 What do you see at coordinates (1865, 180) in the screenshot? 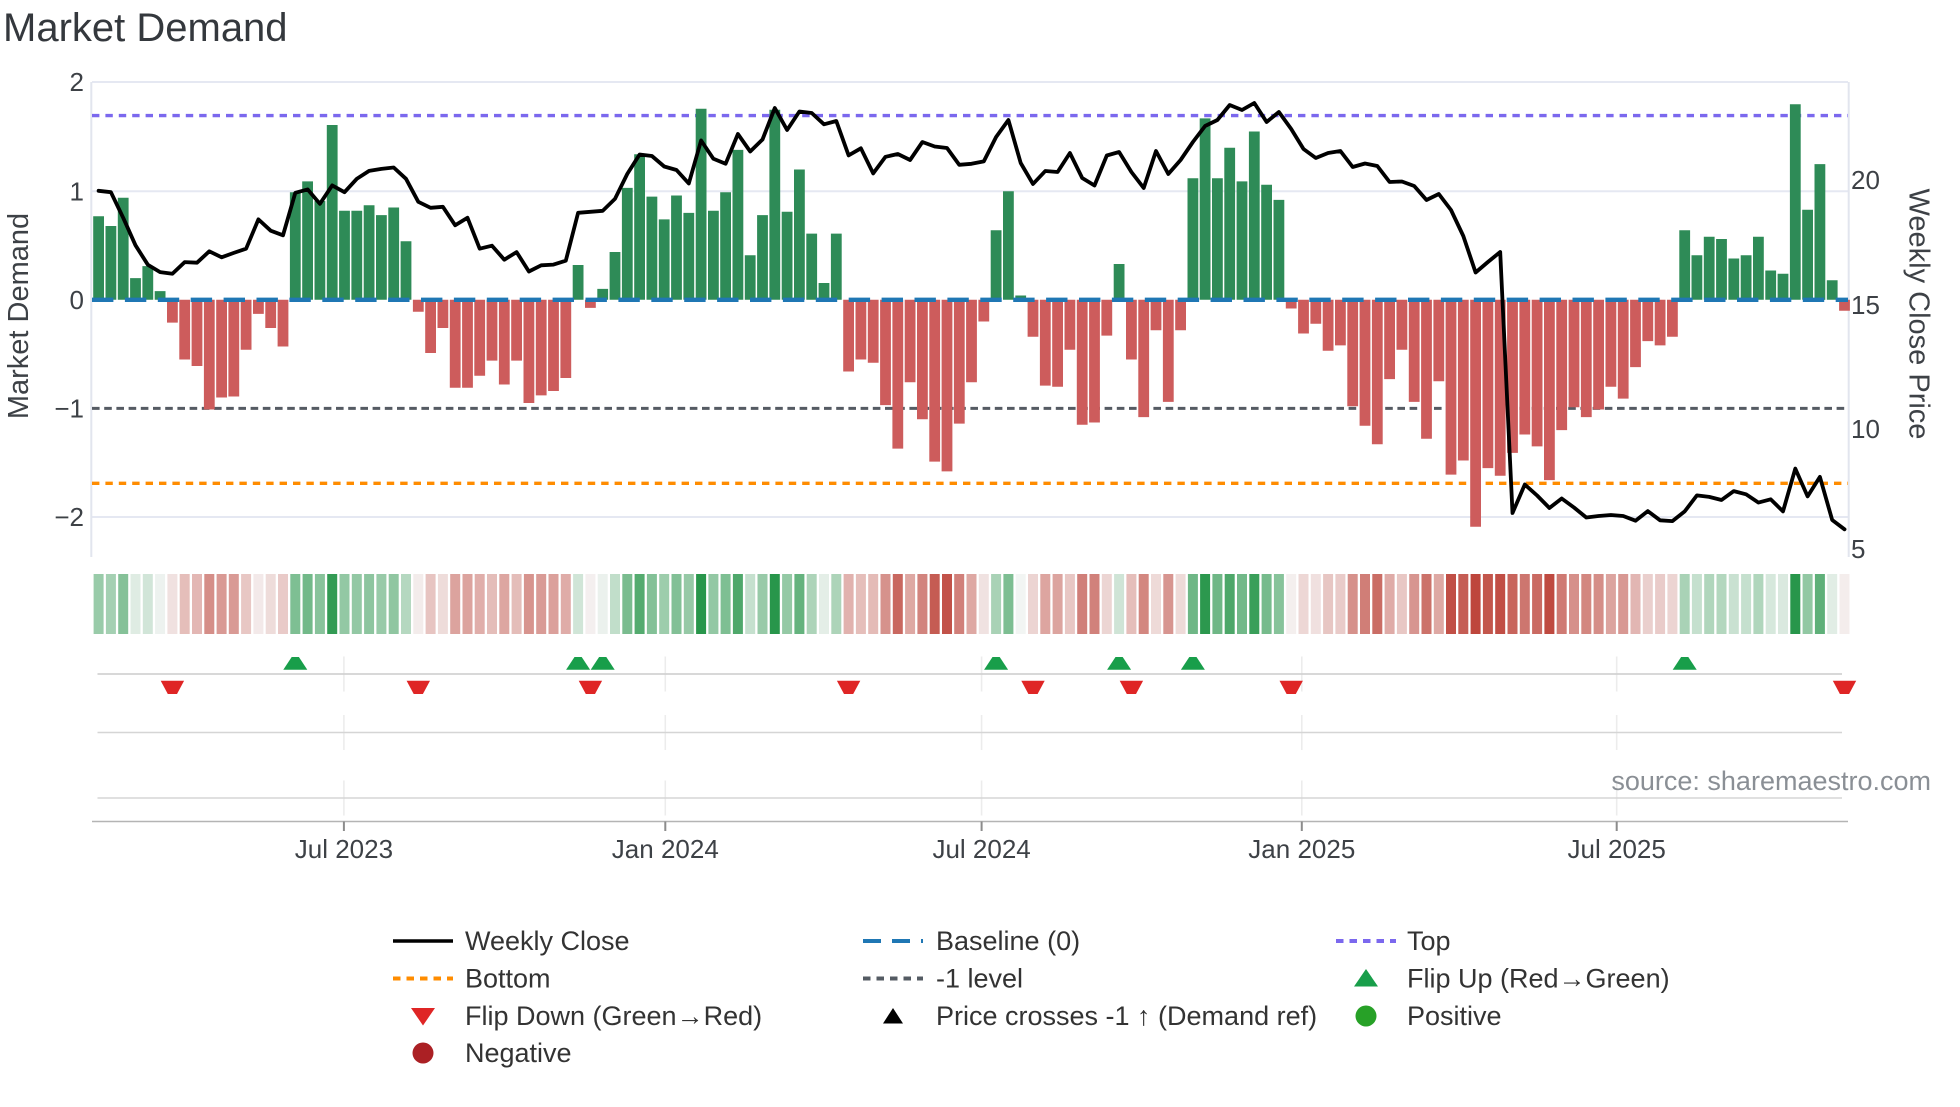
I see `svg-text: 20` at bounding box center [1865, 180].